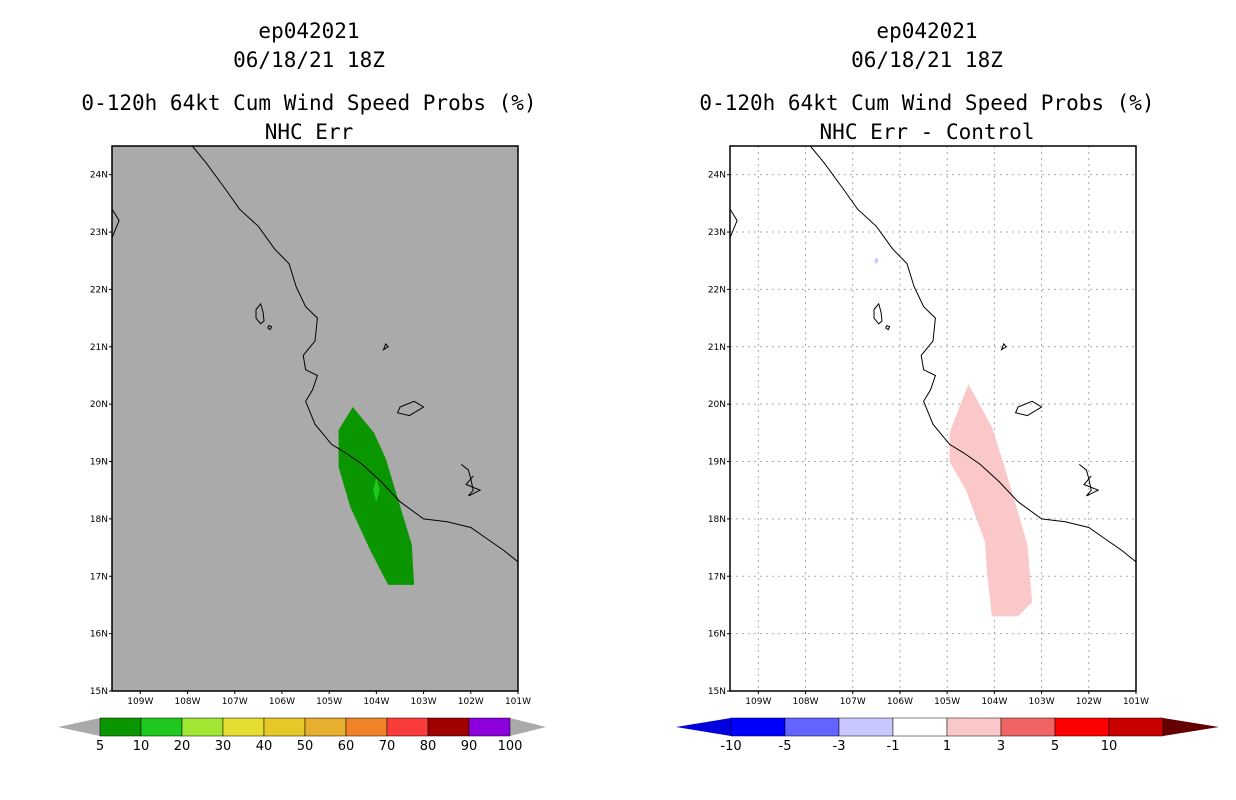 The image size is (1236, 800). What do you see at coordinates (893, 746) in the screenshot?
I see `colorbar-label: -1` at bounding box center [893, 746].